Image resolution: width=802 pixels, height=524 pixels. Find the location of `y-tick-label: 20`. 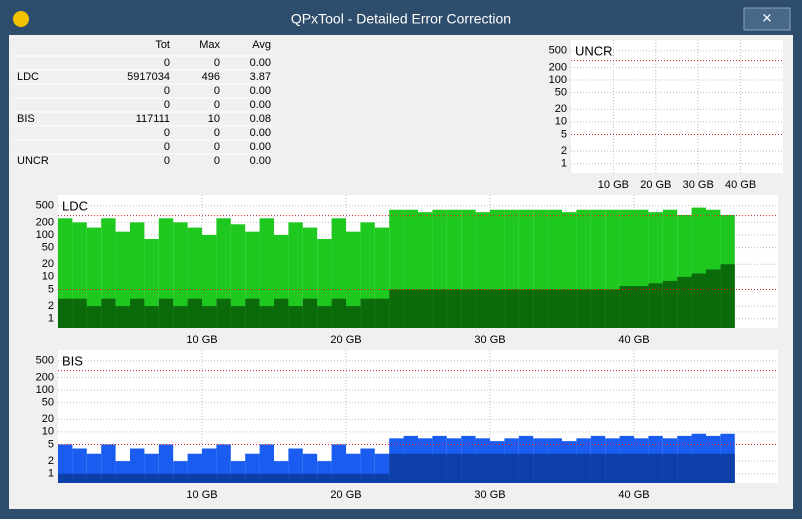

y-tick-label: 20 is located at coordinates (48, 264).